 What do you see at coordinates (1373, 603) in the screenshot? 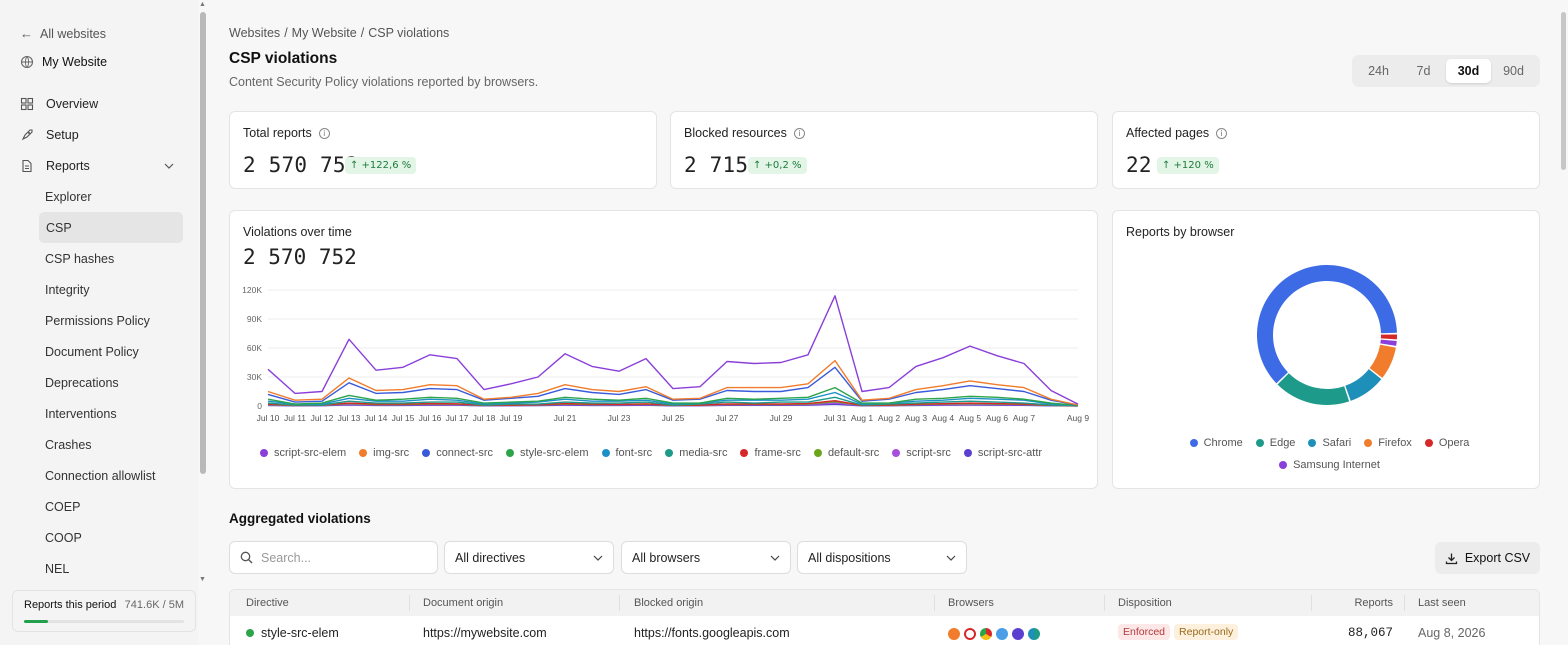
I see `column-header-reports: Reports` at bounding box center [1373, 603].